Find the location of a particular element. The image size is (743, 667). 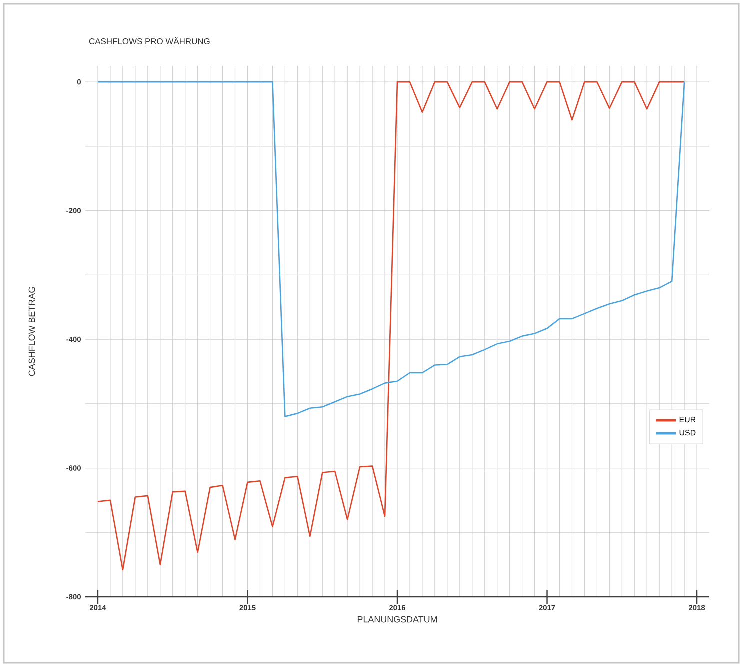

x-axis-title: PLANUNGSDATUM is located at coordinates (398, 619).